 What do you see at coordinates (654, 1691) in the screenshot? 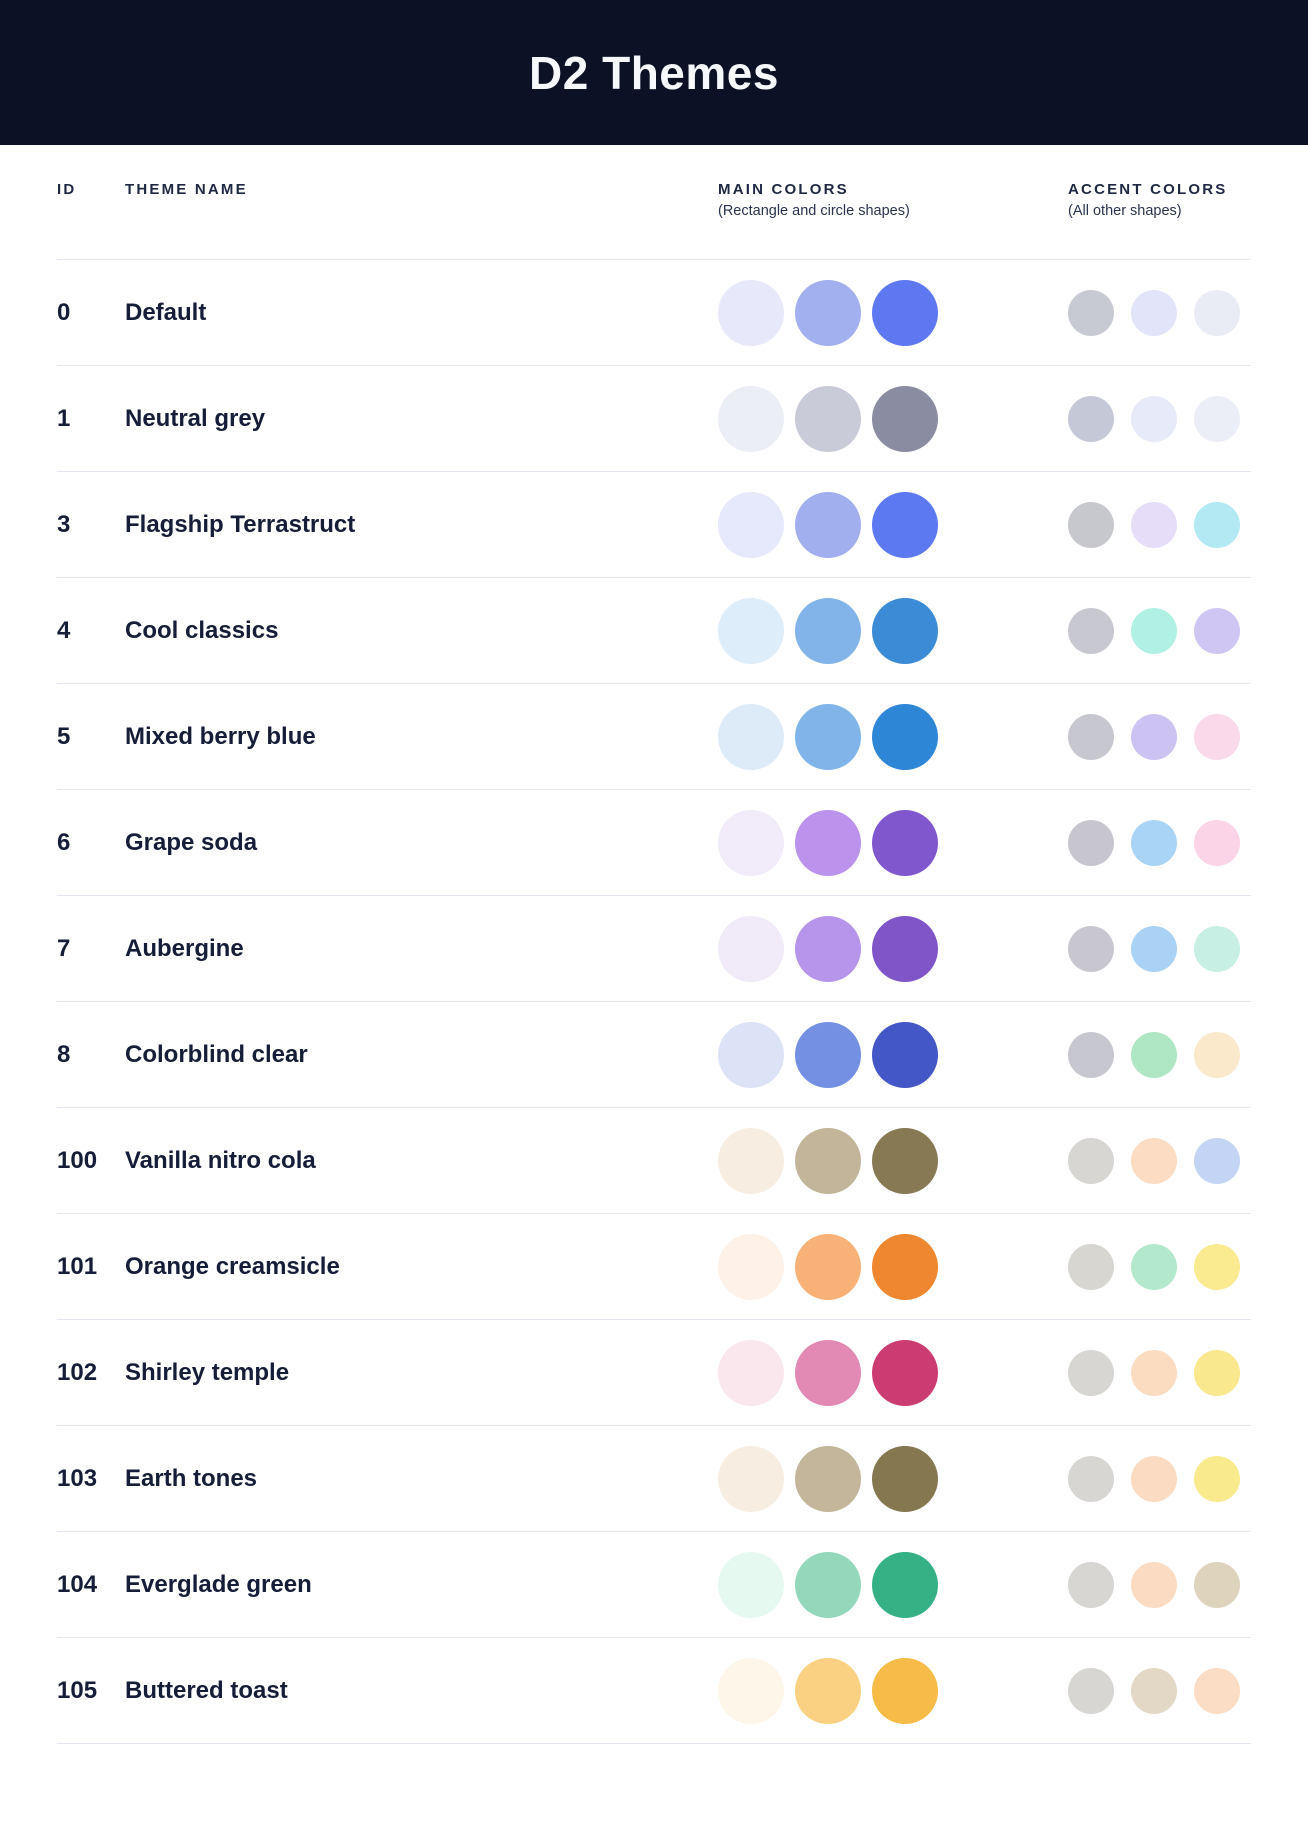
I see `table-row: 105 Buttered toast` at bounding box center [654, 1691].